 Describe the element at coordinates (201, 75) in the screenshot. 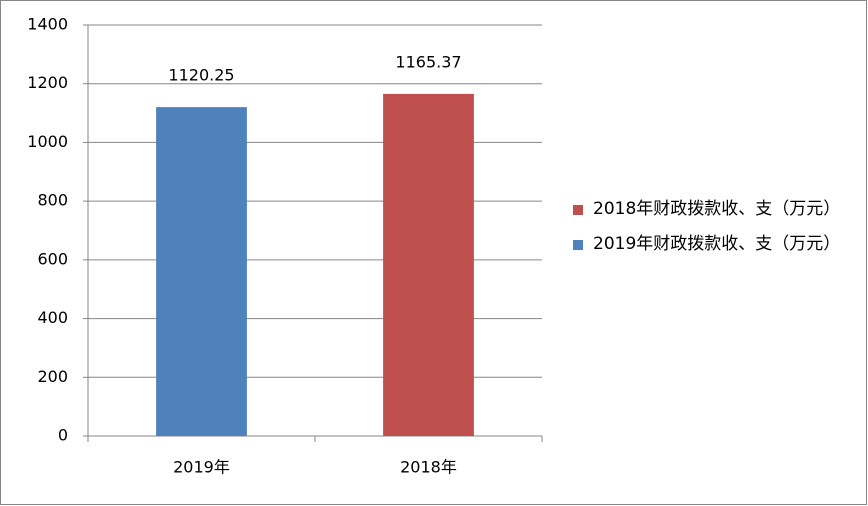

I see `data-label: 1120.25` at that location.